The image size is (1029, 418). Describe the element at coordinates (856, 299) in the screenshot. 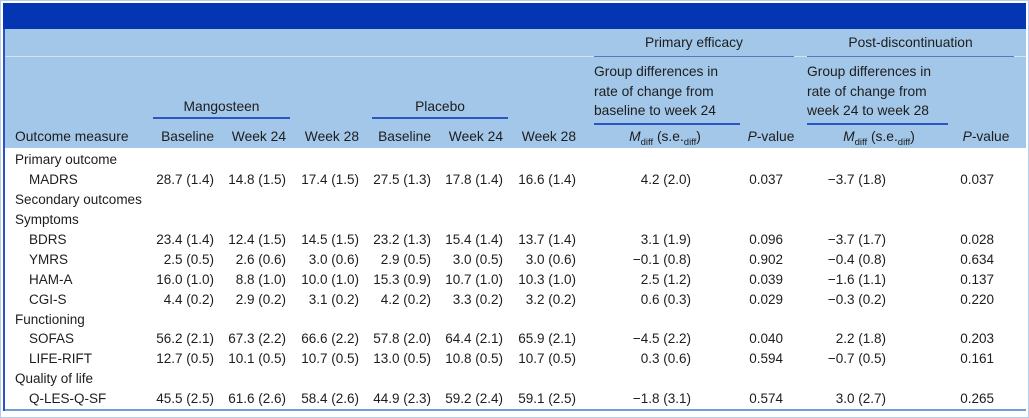

I see `table-cell: −0.3 (0.2)` at that location.